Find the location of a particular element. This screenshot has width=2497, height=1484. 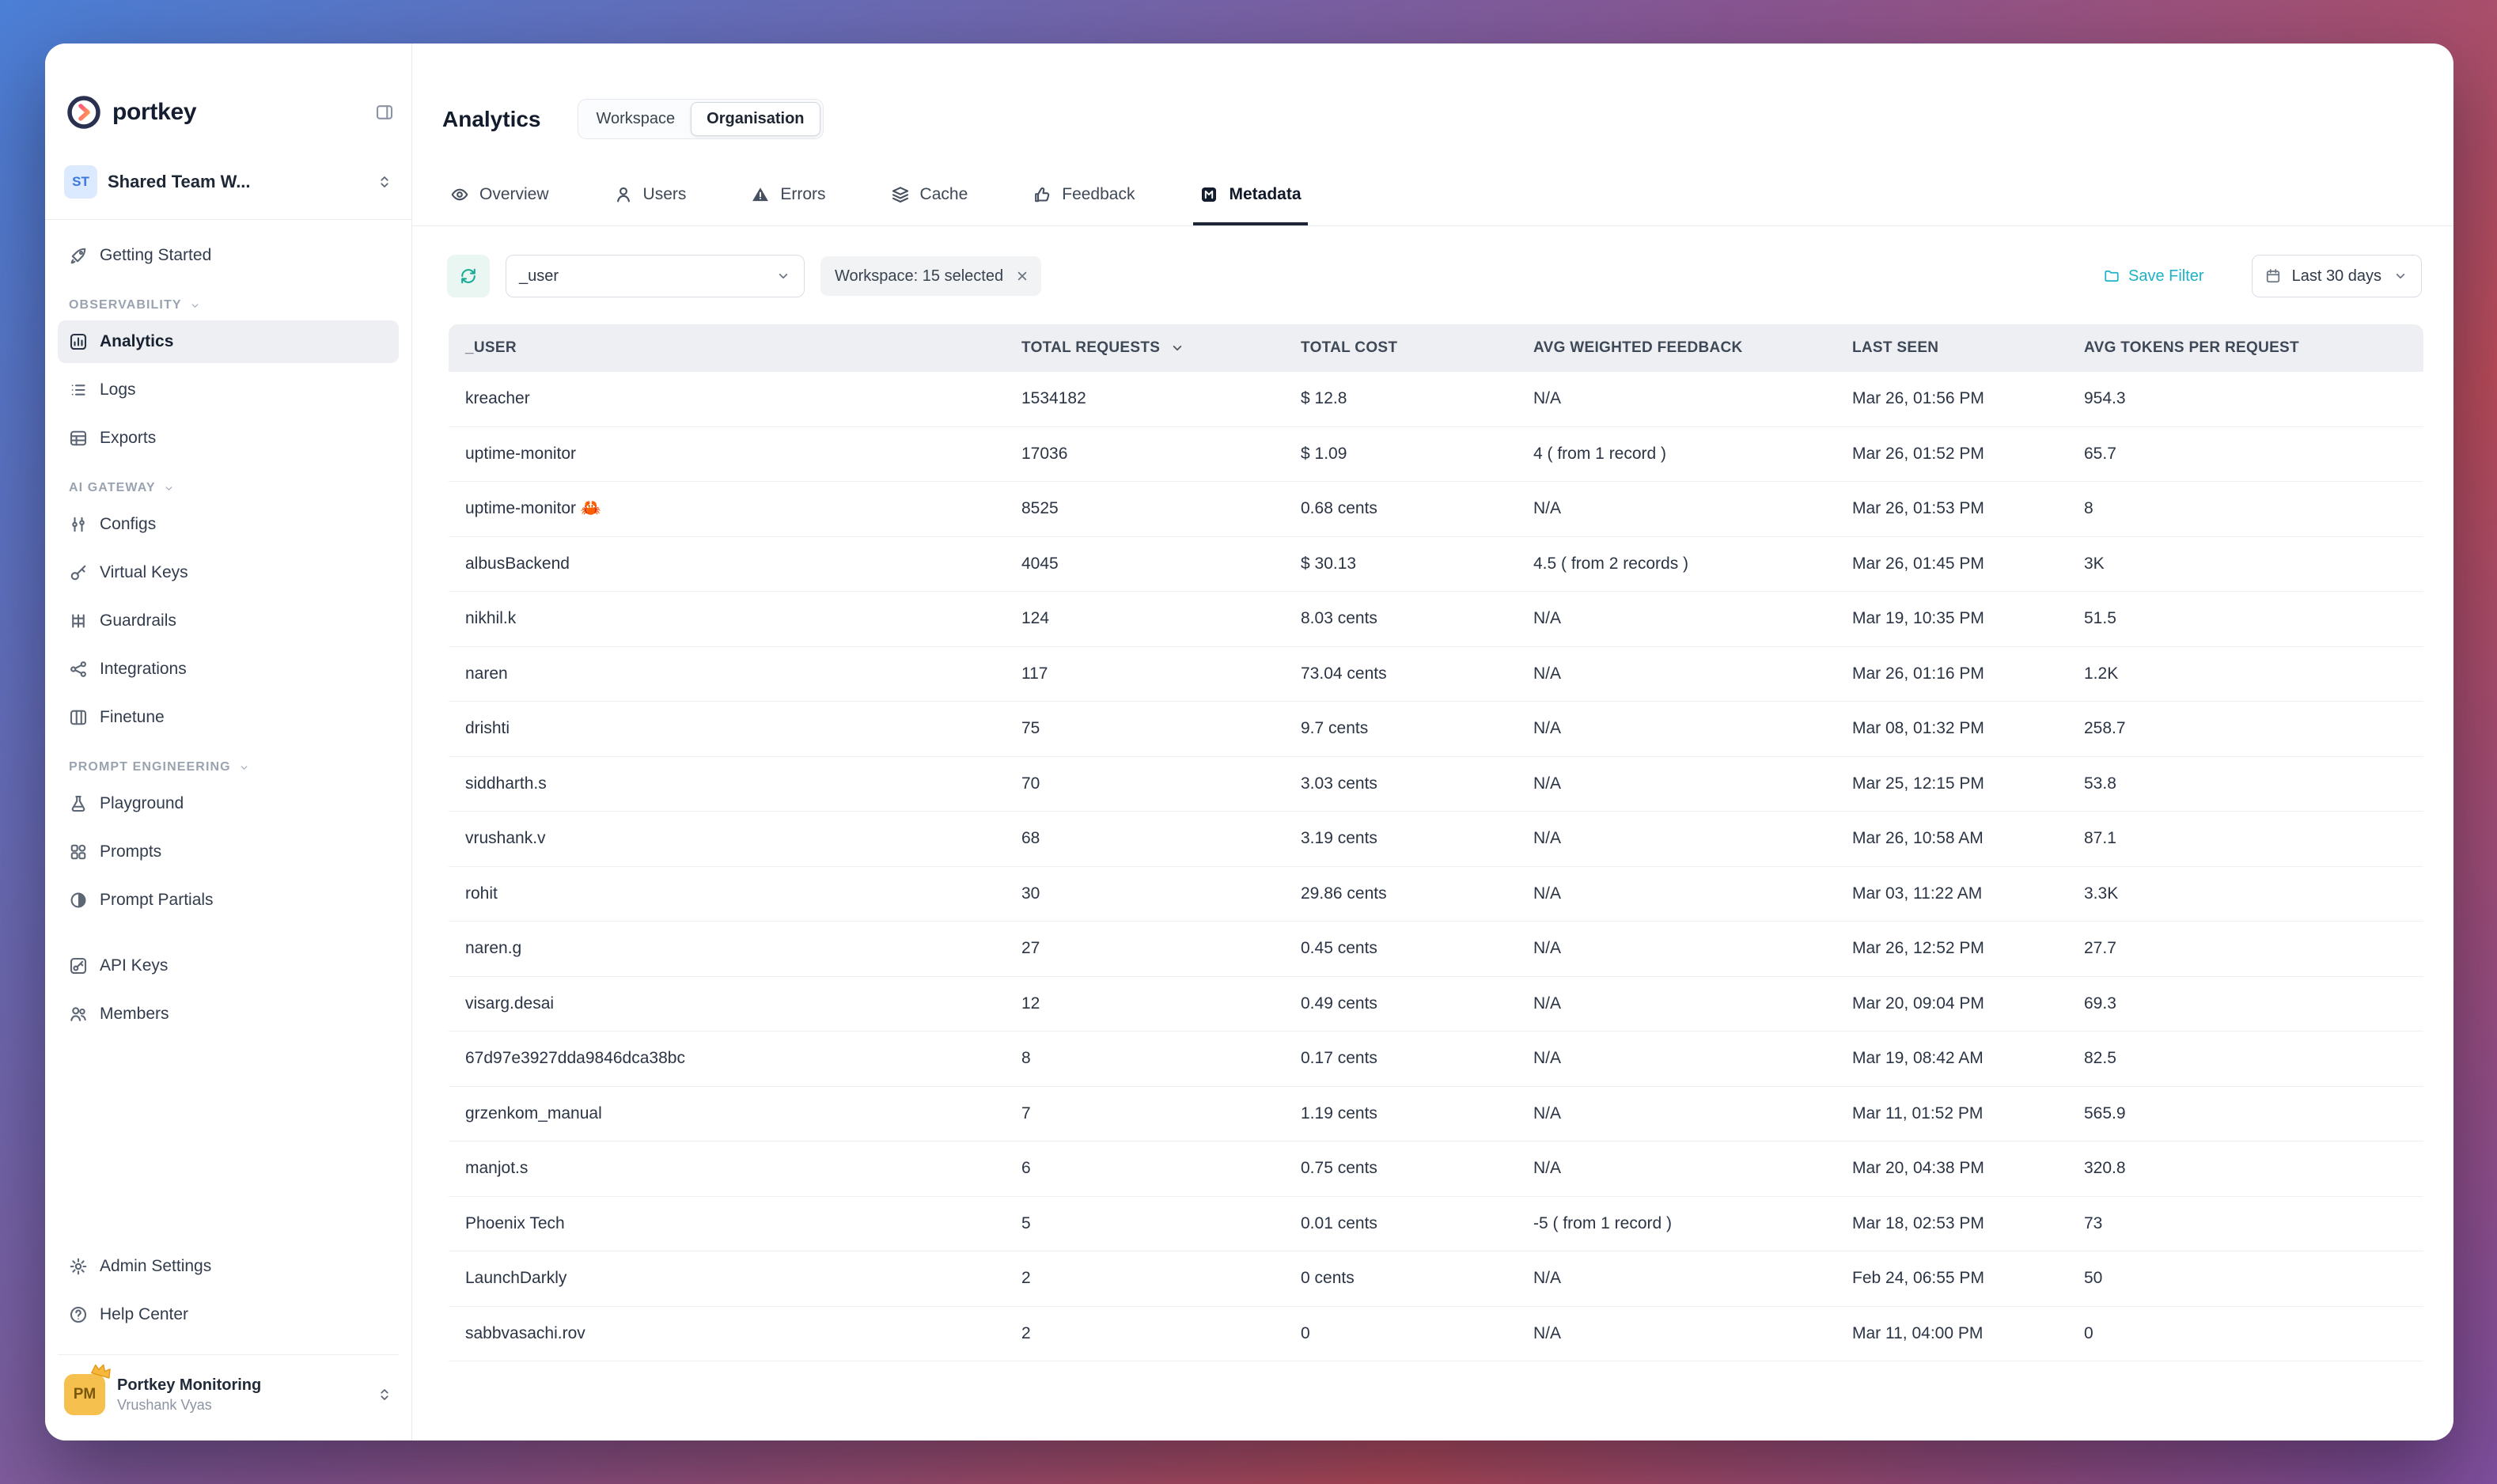

tab-overview: Overview is located at coordinates (499, 195).